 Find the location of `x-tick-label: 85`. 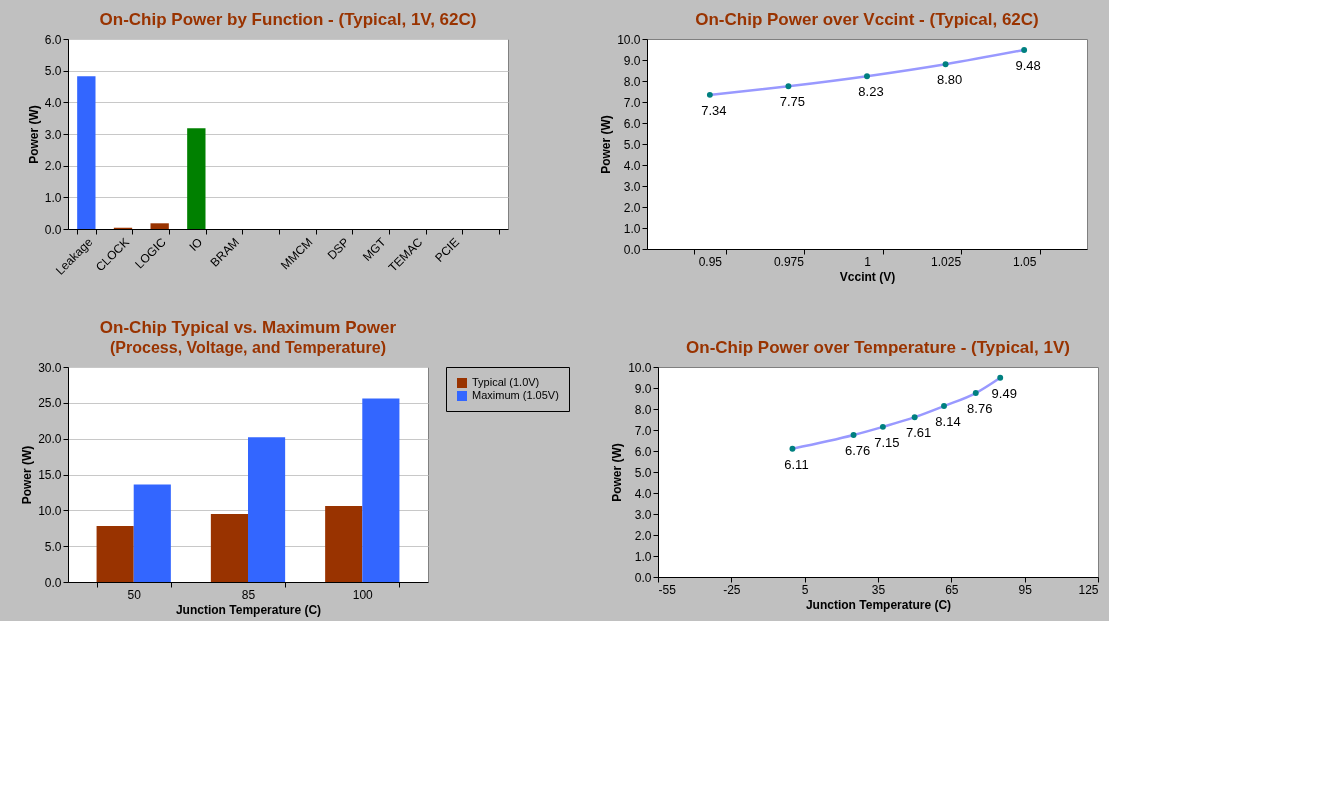

x-tick-label: 85 is located at coordinates (248, 594).